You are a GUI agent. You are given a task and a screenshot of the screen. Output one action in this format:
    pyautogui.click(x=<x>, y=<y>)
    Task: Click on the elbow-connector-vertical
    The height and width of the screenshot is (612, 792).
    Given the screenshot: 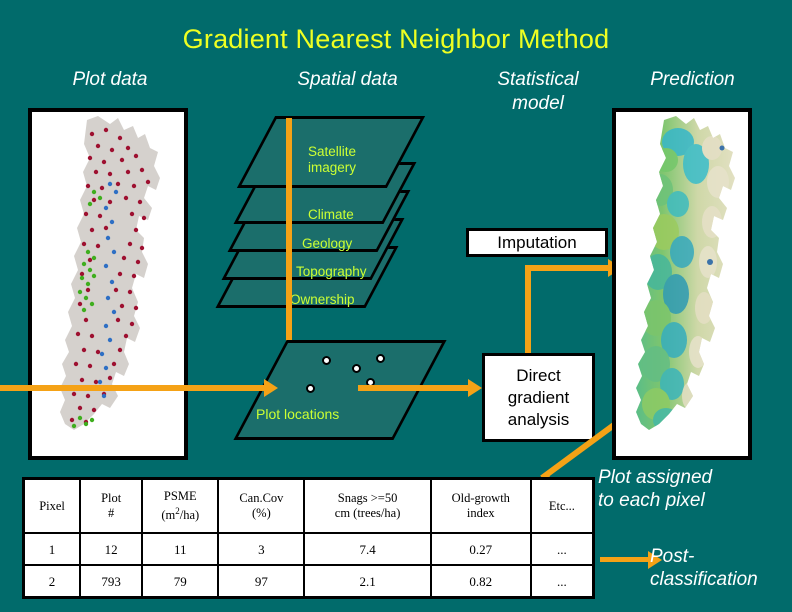 What is the action you would take?
    pyautogui.click(x=528, y=312)
    